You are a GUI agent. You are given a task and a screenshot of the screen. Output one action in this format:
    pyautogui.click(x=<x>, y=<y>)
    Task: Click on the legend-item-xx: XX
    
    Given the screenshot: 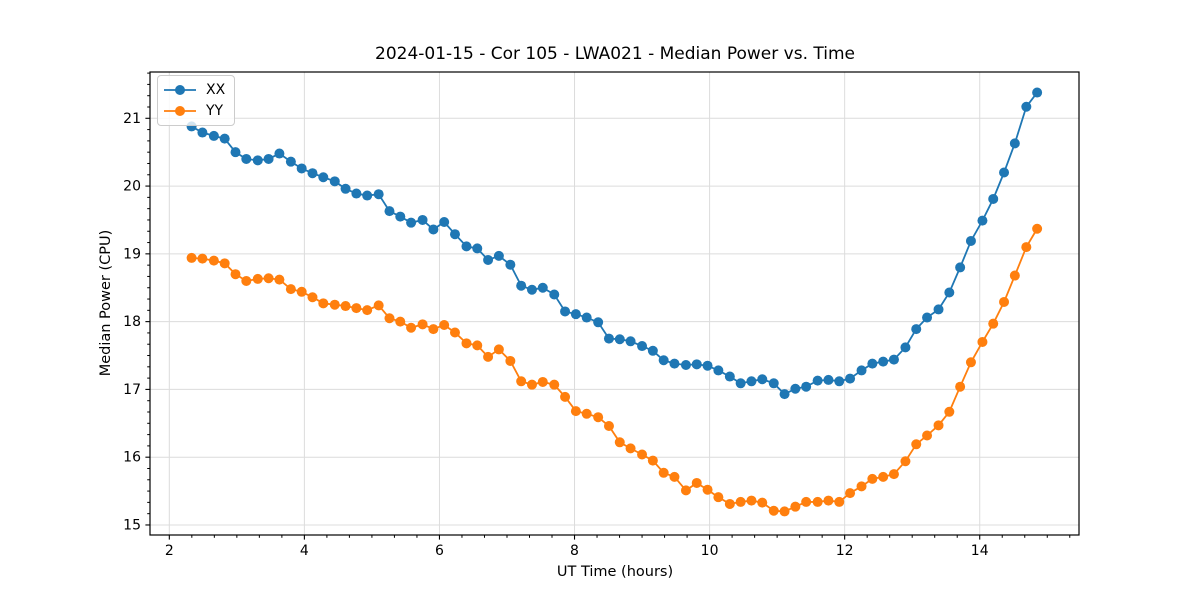 What is the action you would take?
    pyautogui.click(x=194, y=90)
    